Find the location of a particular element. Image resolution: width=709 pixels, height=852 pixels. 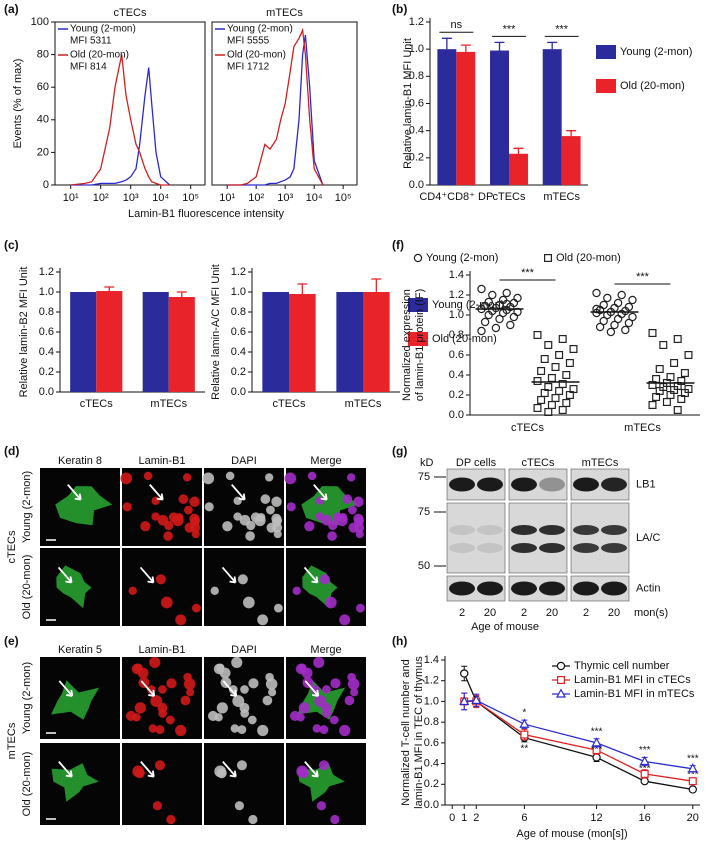

mw-marker: 75 is located at coordinates (424, 512).